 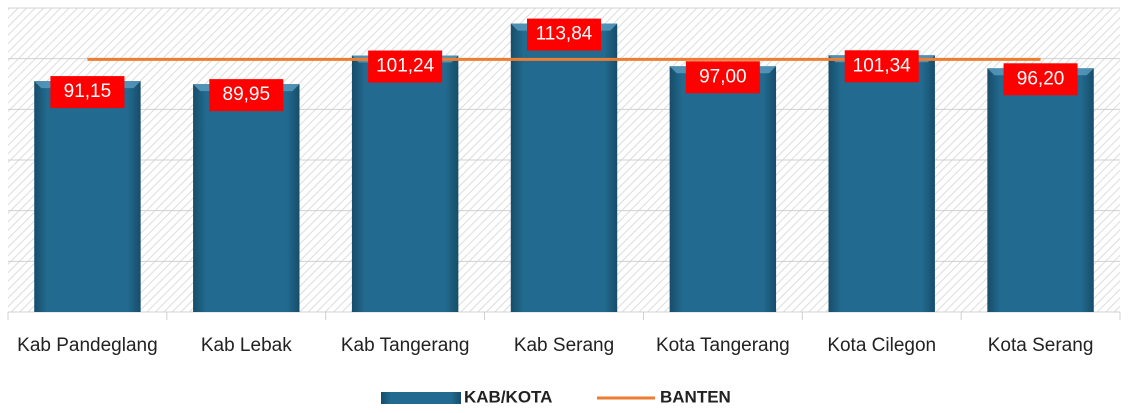 I want to click on x-tick-label: Kota Cilegon, so click(x=881, y=345).